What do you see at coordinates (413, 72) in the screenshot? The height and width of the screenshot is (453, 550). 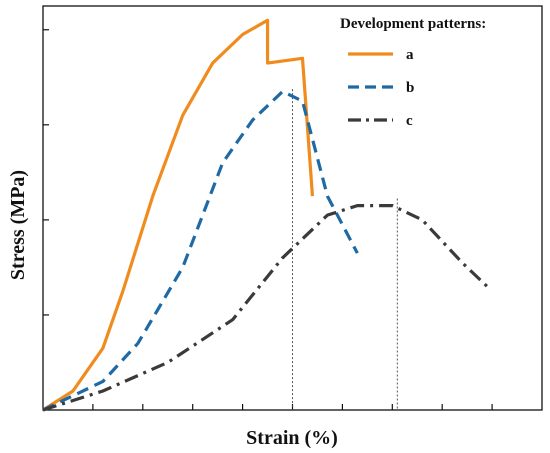 I see `legend: Development patterns: a b c` at bounding box center [413, 72].